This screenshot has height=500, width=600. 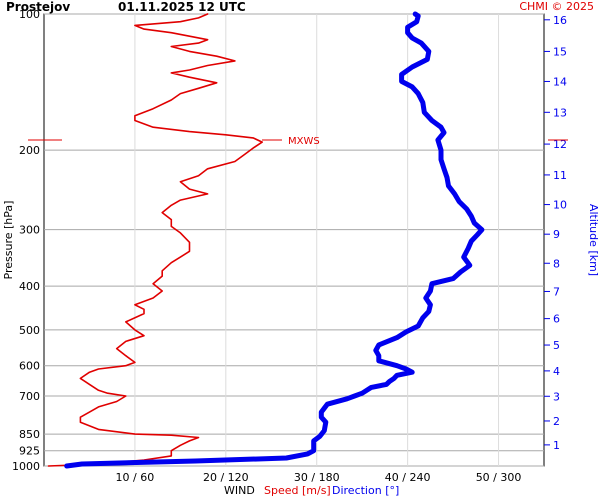 What do you see at coordinates (135, 477) in the screenshot?
I see `wind-tick-label: 10 / 60` at bounding box center [135, 477].